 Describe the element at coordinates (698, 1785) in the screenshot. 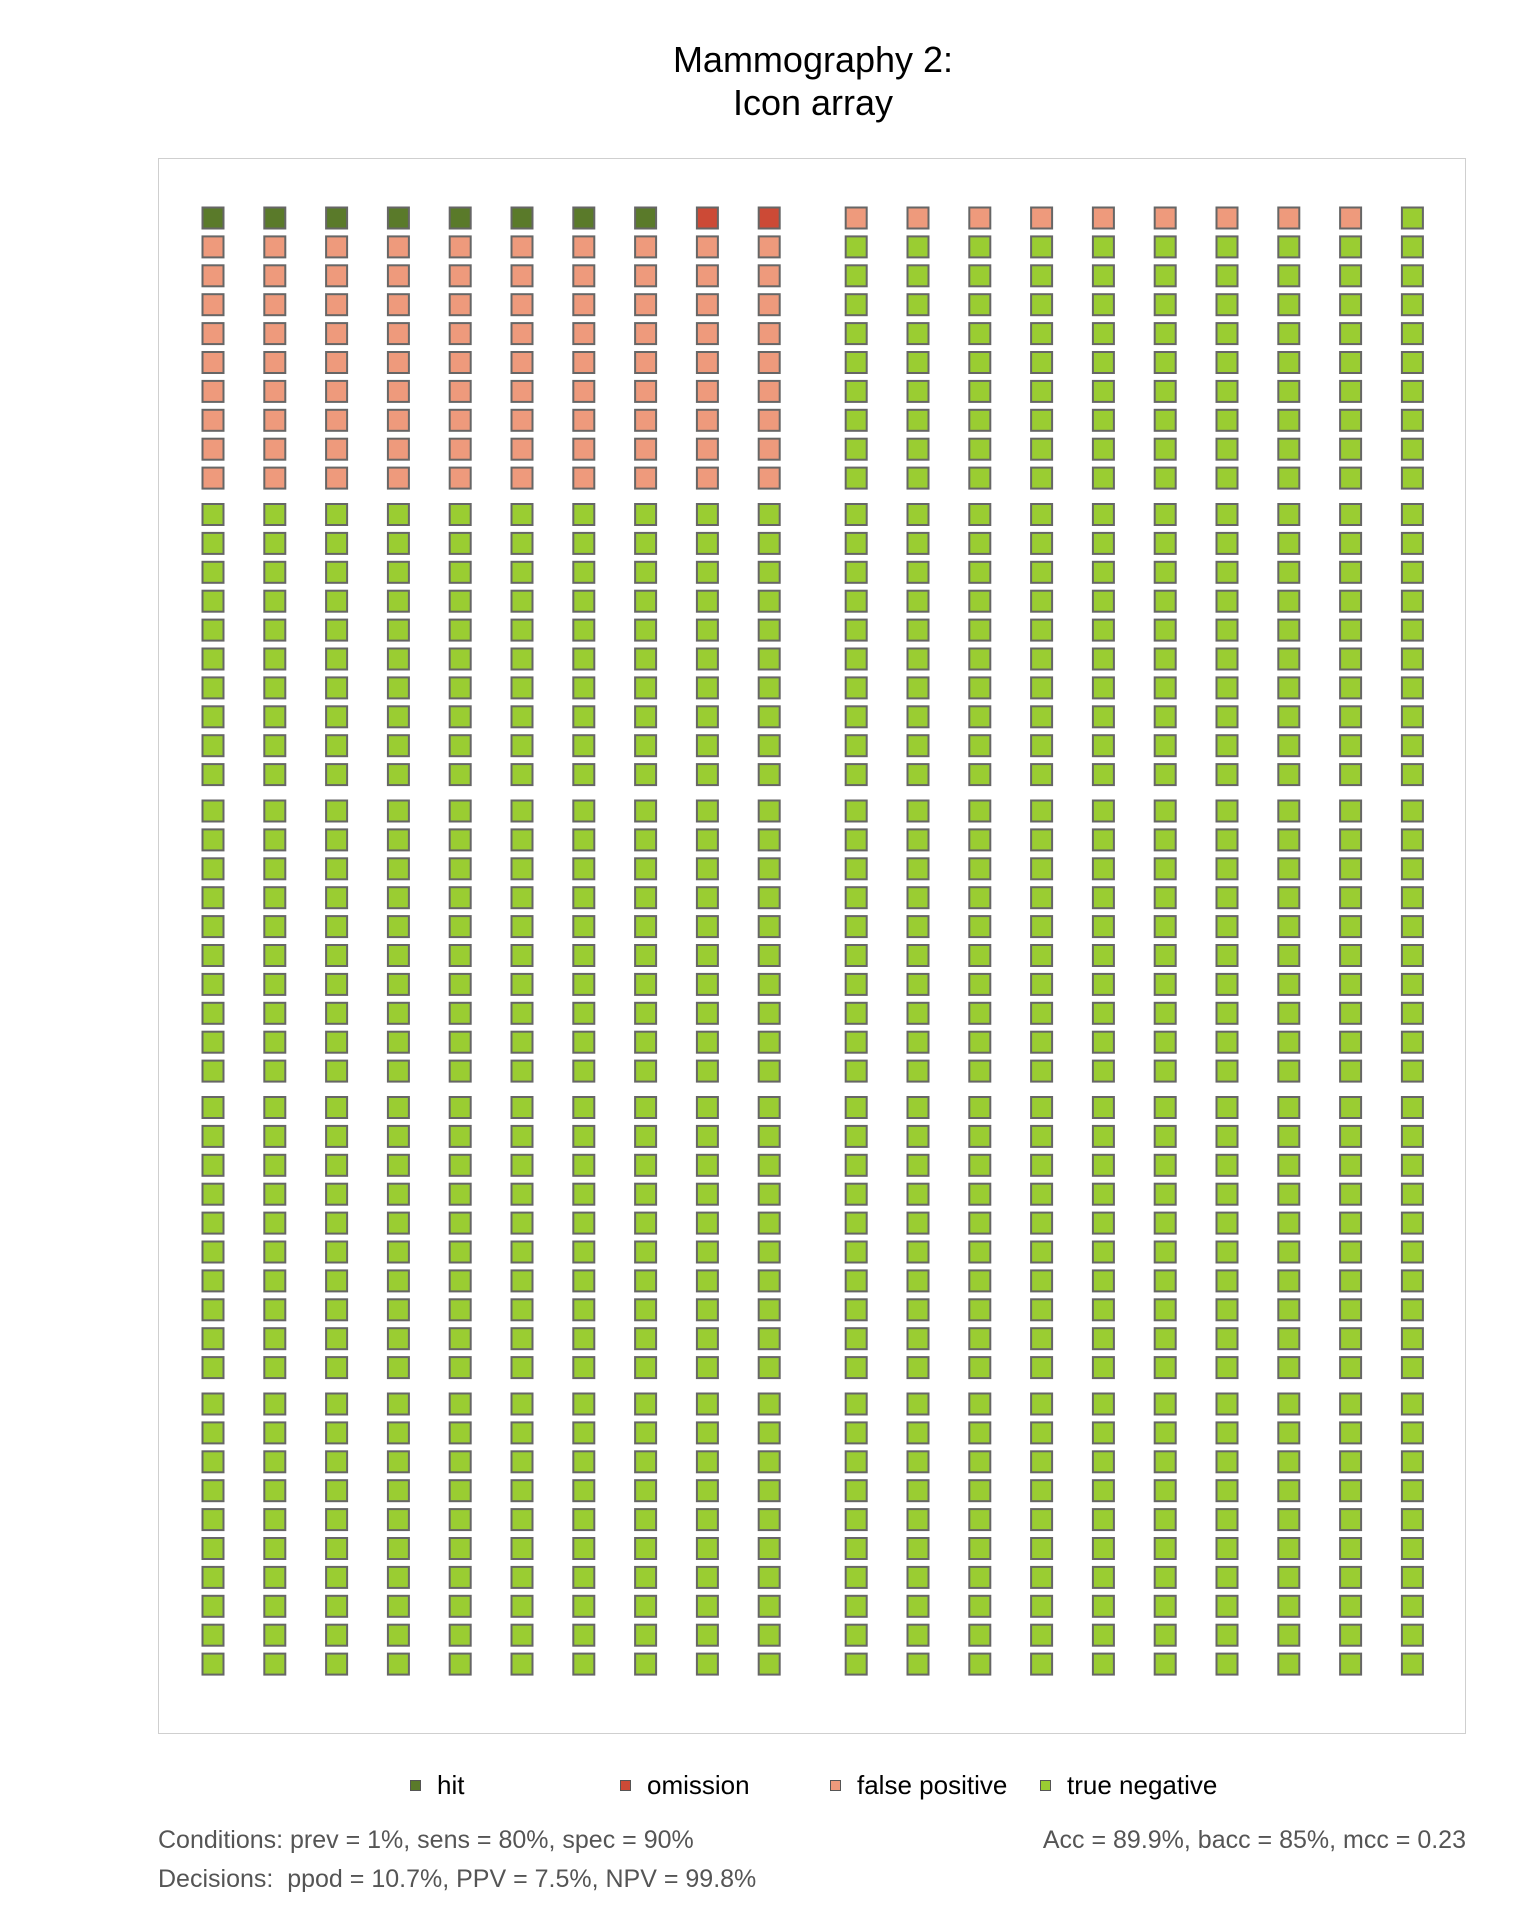

I see `legend-label-omission: omission` at that location.